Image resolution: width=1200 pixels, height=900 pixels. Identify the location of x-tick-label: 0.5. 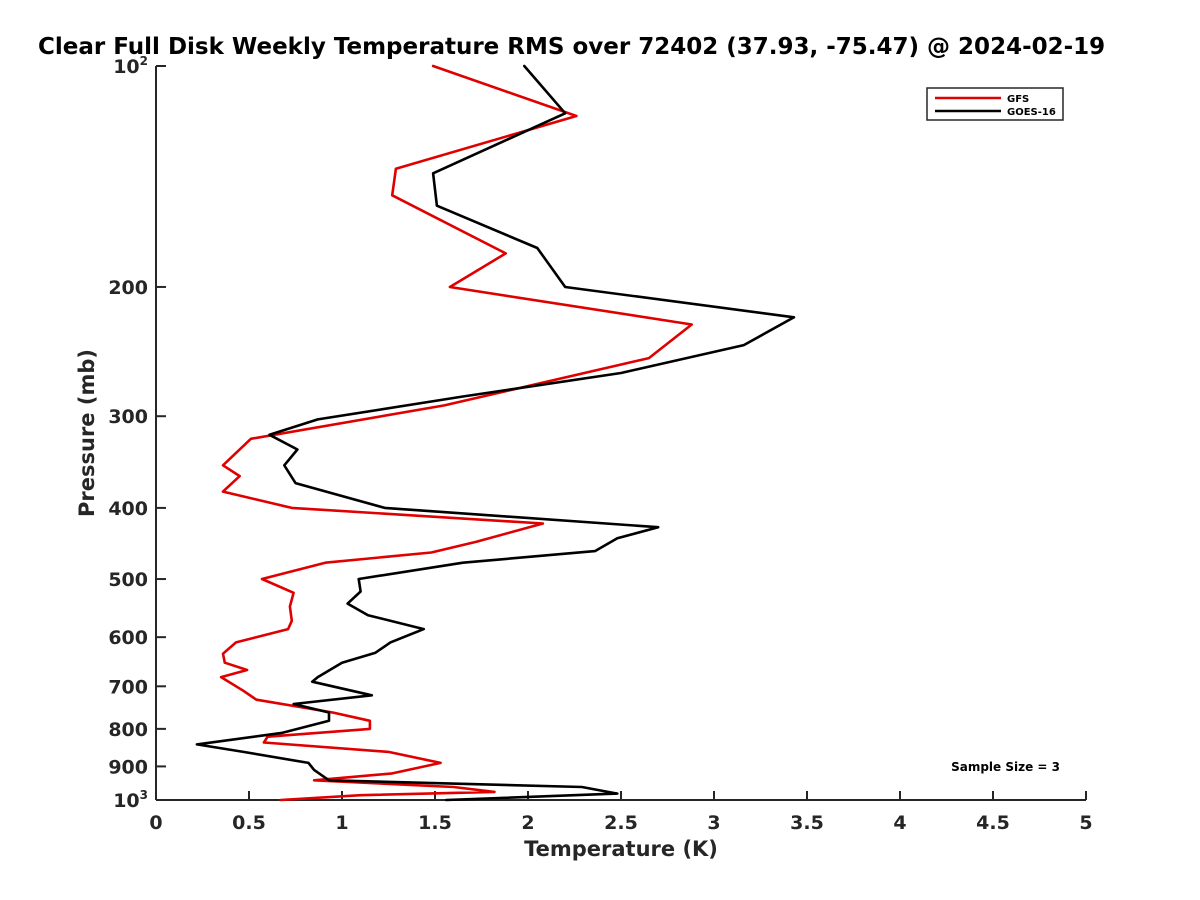
(249, 823).